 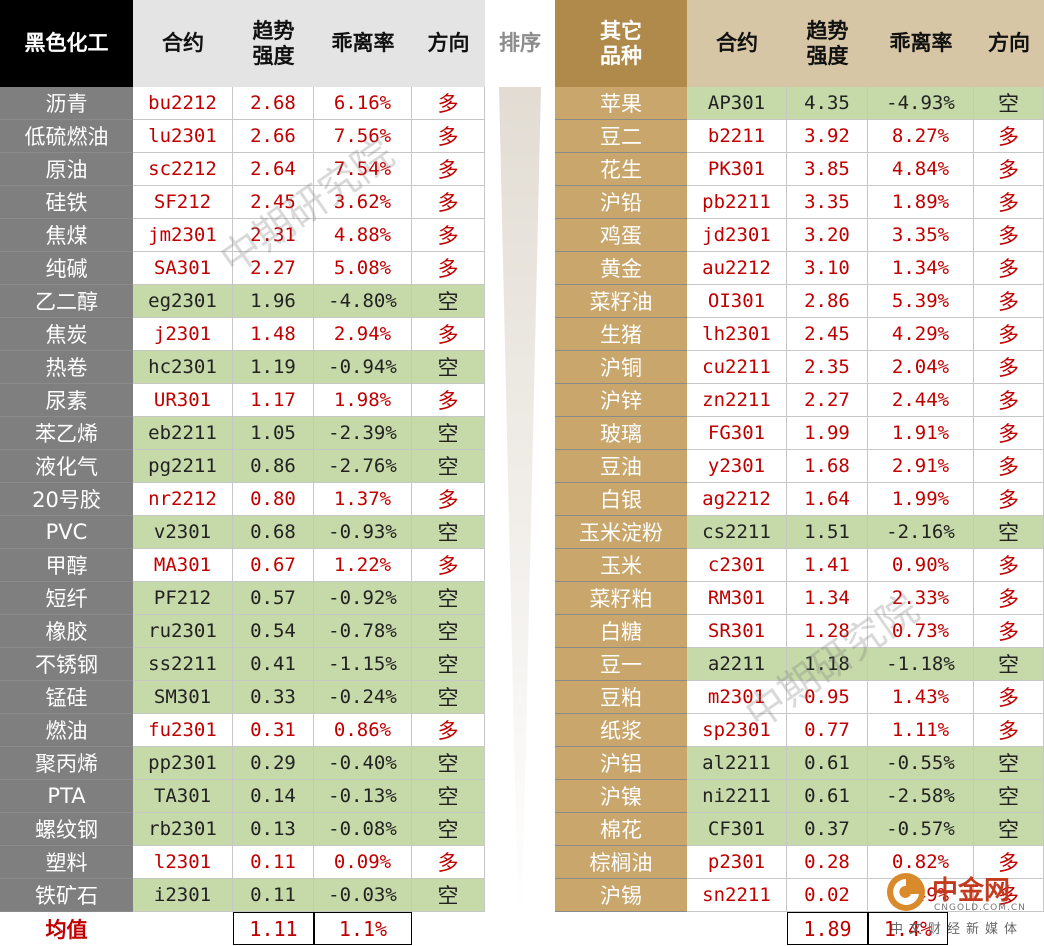 I want to click on left-row-strength: 2.45, so click(x=273, y=202).